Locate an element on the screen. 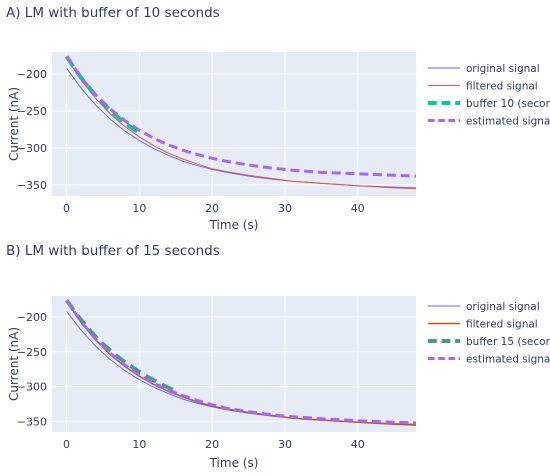 The height and width of the screenshot is (475, 550). chart-title: B) LM with buffer of 15 seconds is located at coordinates (113, 251).